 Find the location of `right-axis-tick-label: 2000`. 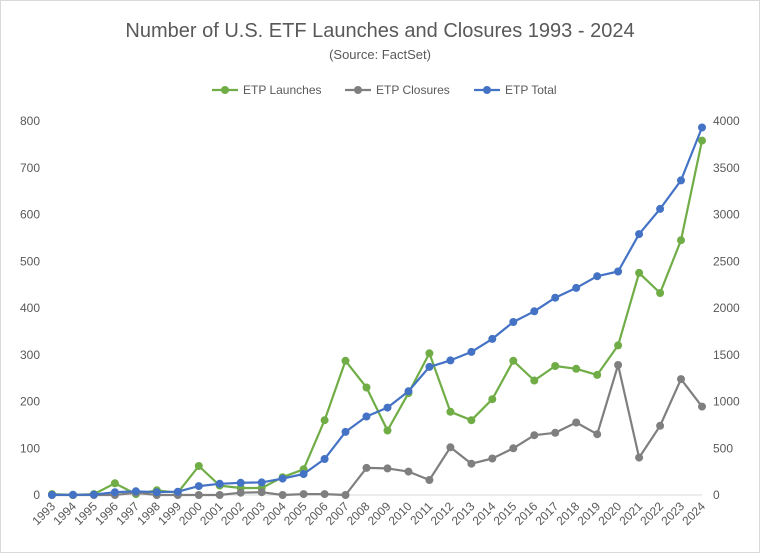

right-axis-tick-label: 2000 is located at coordinates (726, 308).